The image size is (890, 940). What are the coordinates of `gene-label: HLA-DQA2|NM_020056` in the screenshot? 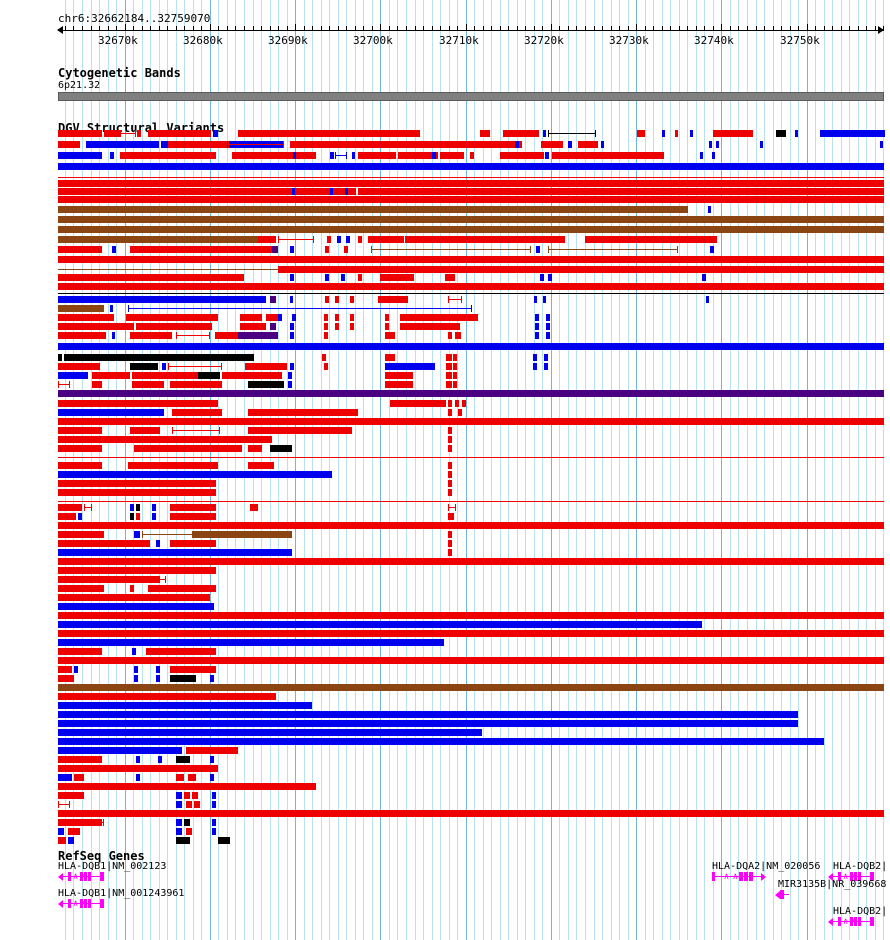 It's located at (766, 866).